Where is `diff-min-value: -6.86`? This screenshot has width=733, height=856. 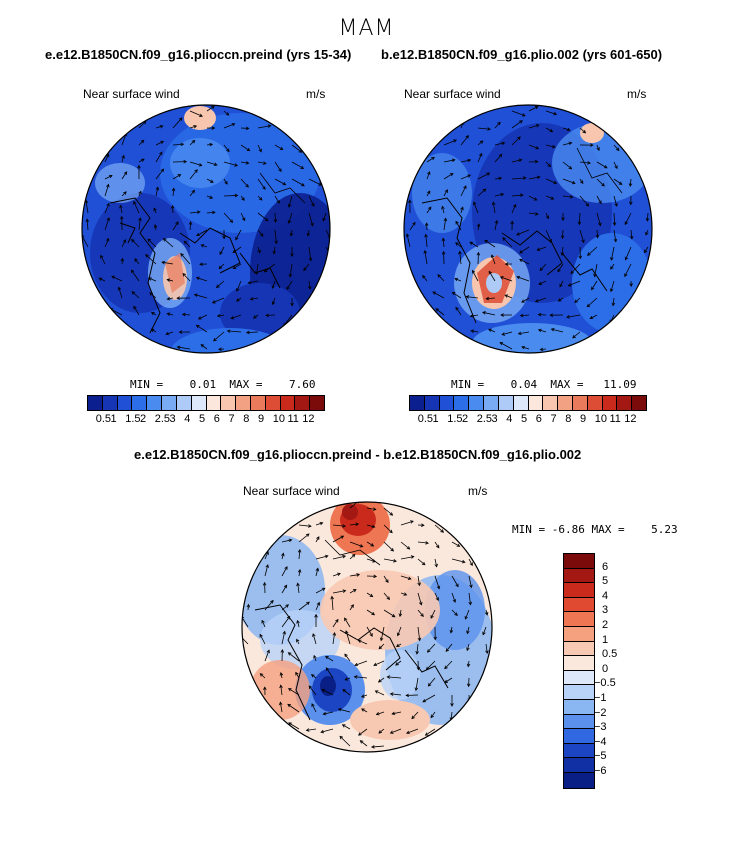 diff-min-value: -6.86 is located at coordinates (568, 529).